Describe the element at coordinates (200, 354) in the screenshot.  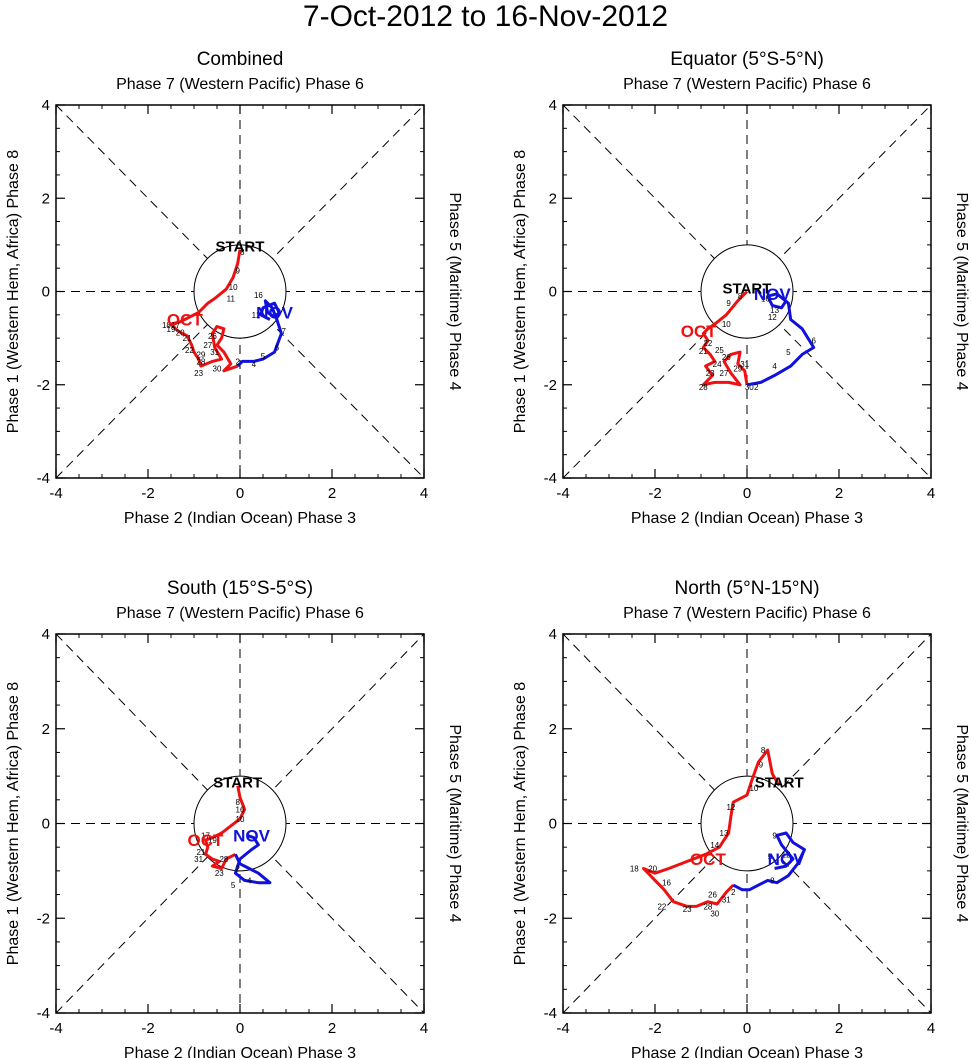
I see `day-label: 29` at that location.